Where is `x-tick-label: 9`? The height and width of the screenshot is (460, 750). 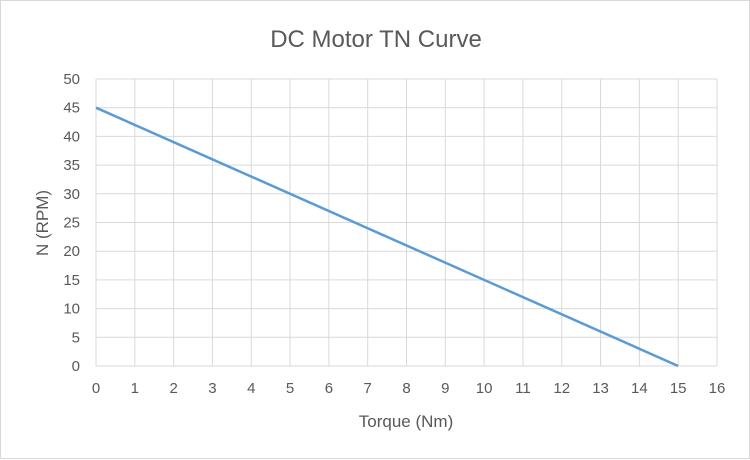 x-tick-label: 9 is located at coordinates (445, 388).